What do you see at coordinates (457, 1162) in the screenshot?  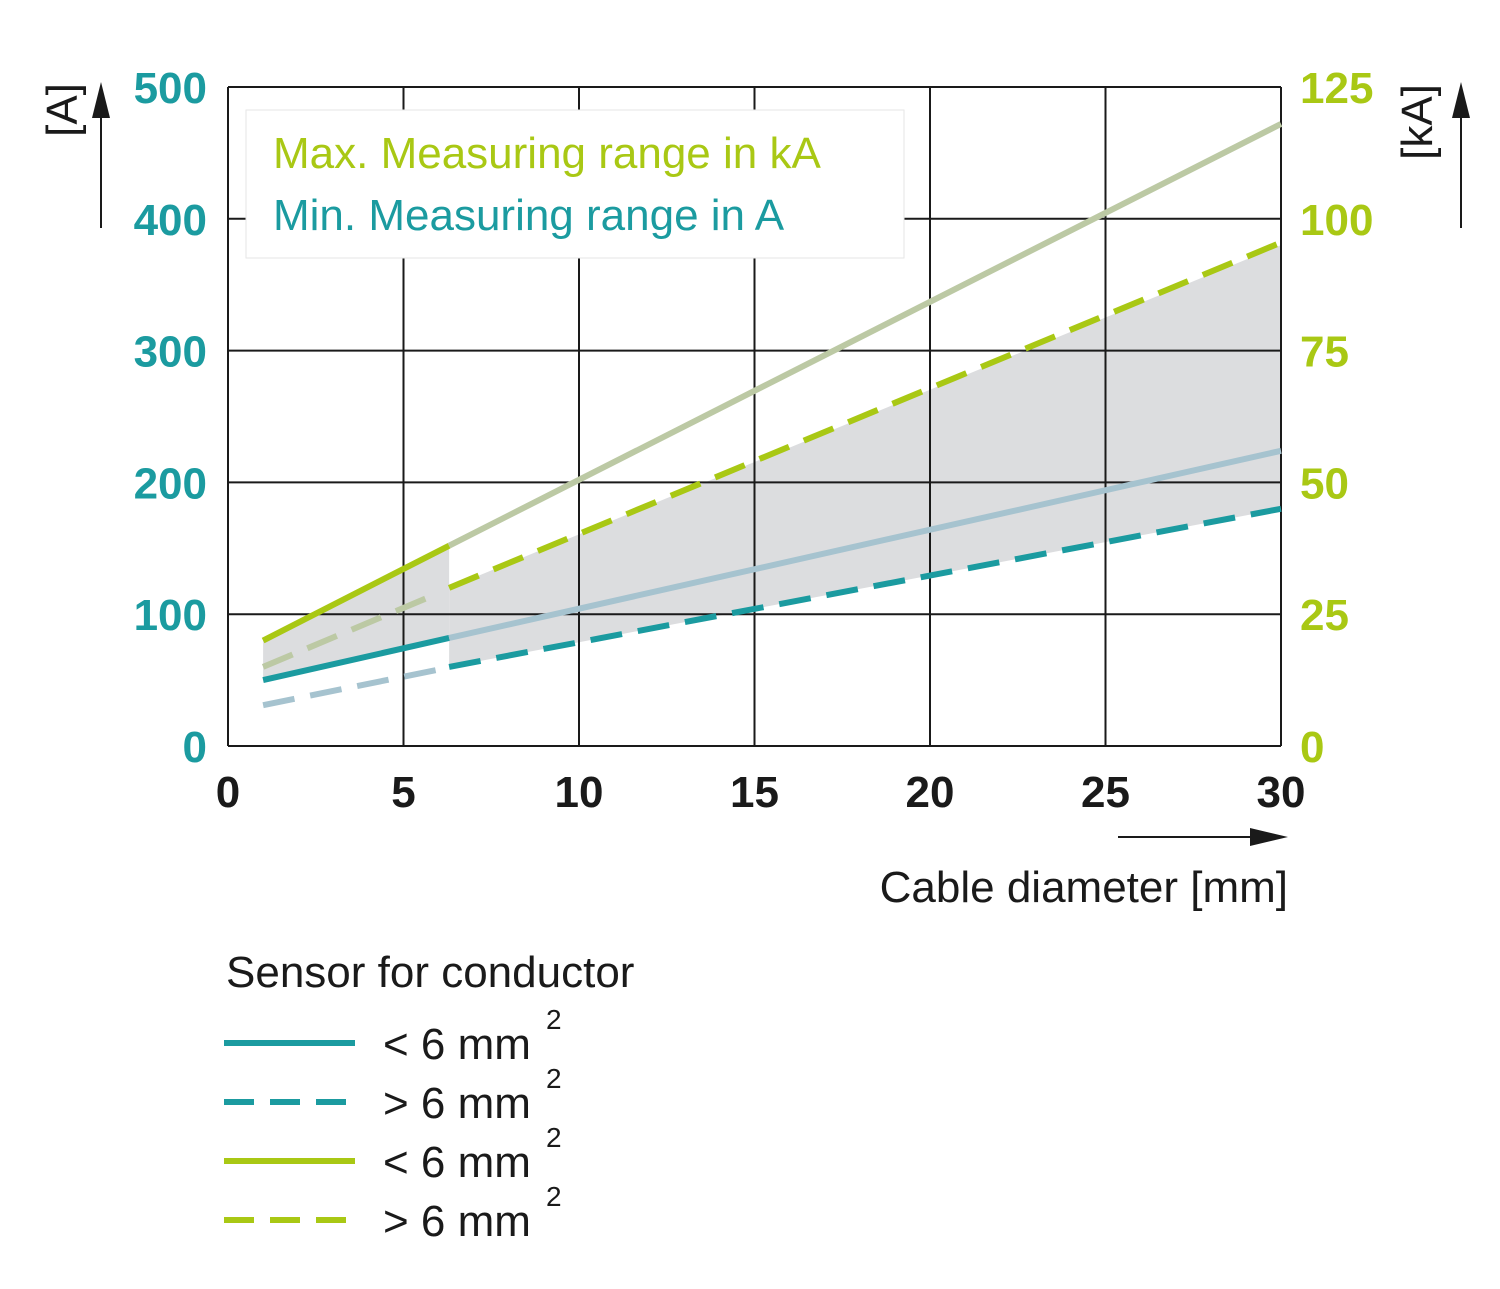 I see `legend-label-2: < 6 mm` at bounding box center [457, 1162].